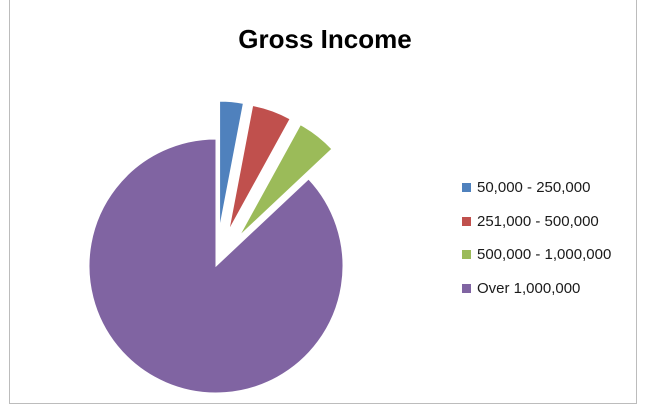 This screenshot has height=407, width=649. I want to click on legend-item: 50,000 - 250,000, so click(536, 187).